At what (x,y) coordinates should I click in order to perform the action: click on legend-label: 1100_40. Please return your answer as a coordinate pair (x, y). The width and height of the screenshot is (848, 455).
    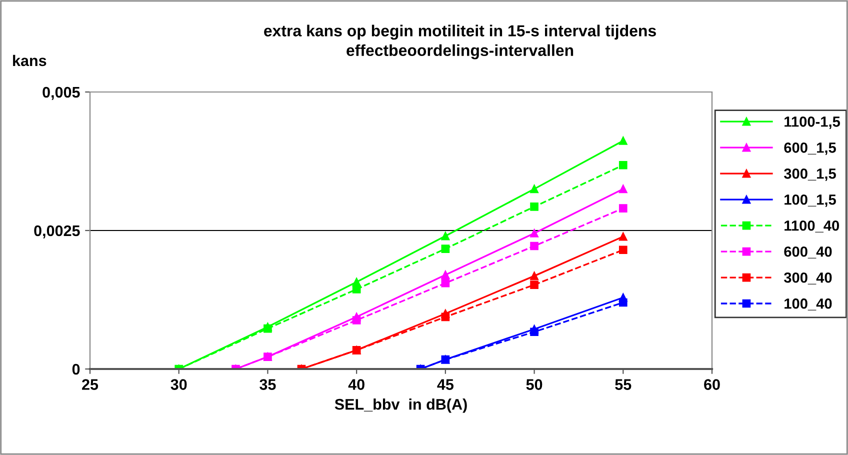
    Looking at the image, I should click on (812, 226).